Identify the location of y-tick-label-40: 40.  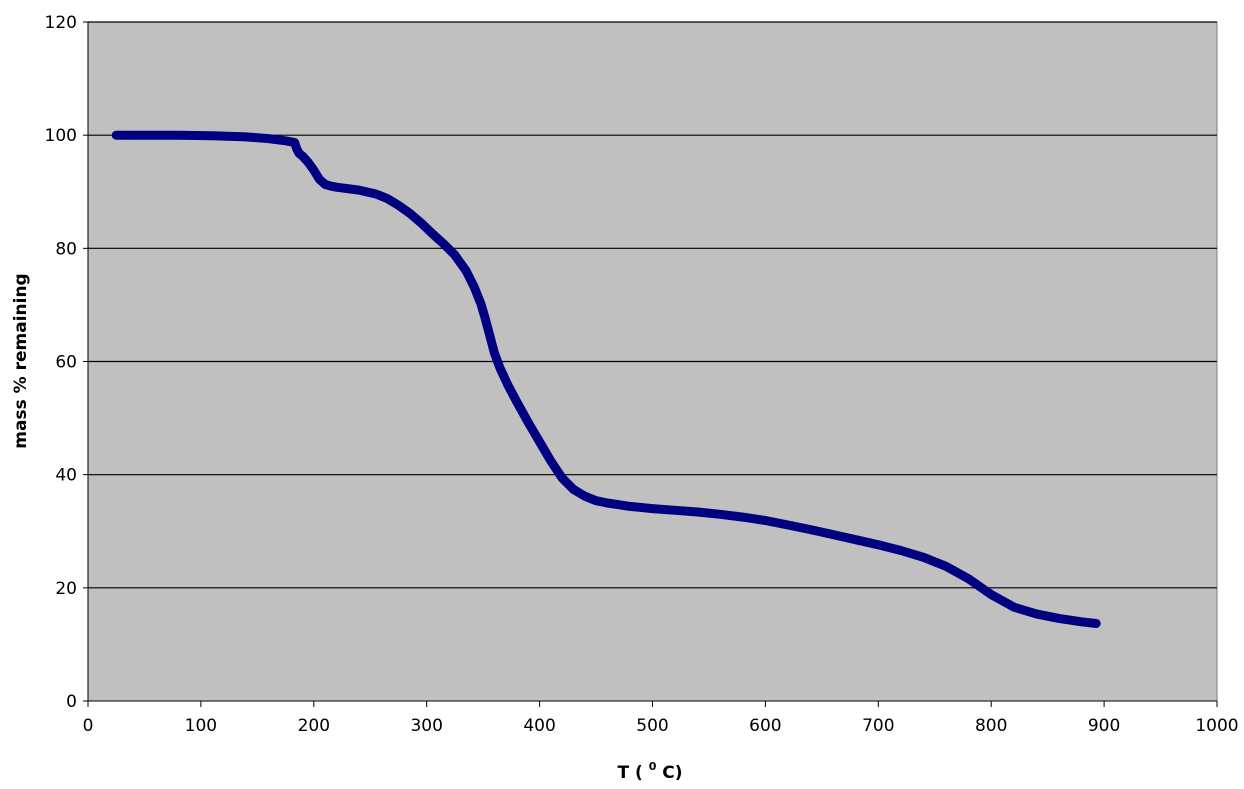
(66, 476).